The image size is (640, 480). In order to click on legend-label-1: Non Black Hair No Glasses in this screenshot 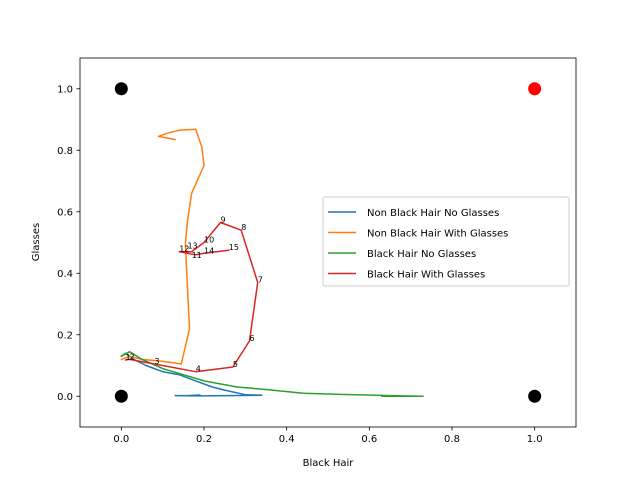, I will do `click(433, 213)`.